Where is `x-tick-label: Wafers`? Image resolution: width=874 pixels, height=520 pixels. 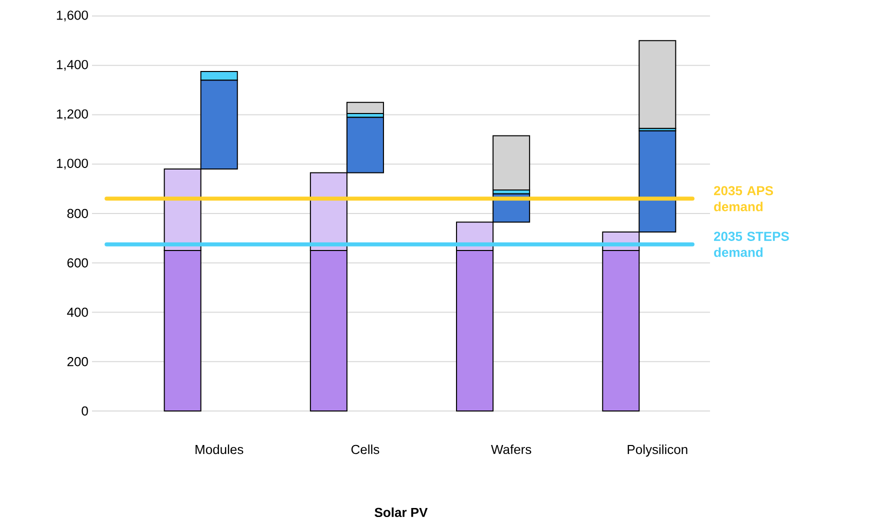 x-tick-label: Wafers is located at coordinates (511, 449).